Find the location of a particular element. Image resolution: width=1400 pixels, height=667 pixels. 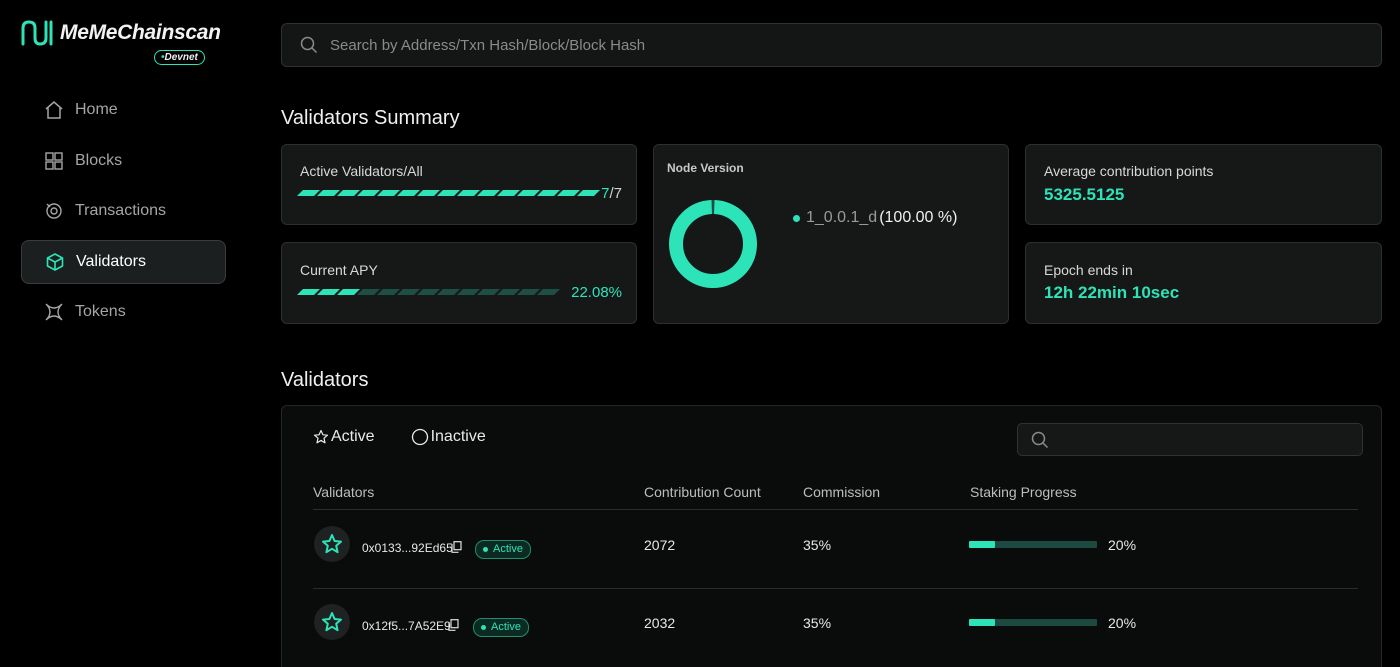

node-version-label: Node Version is located at coordinates (705, 168).